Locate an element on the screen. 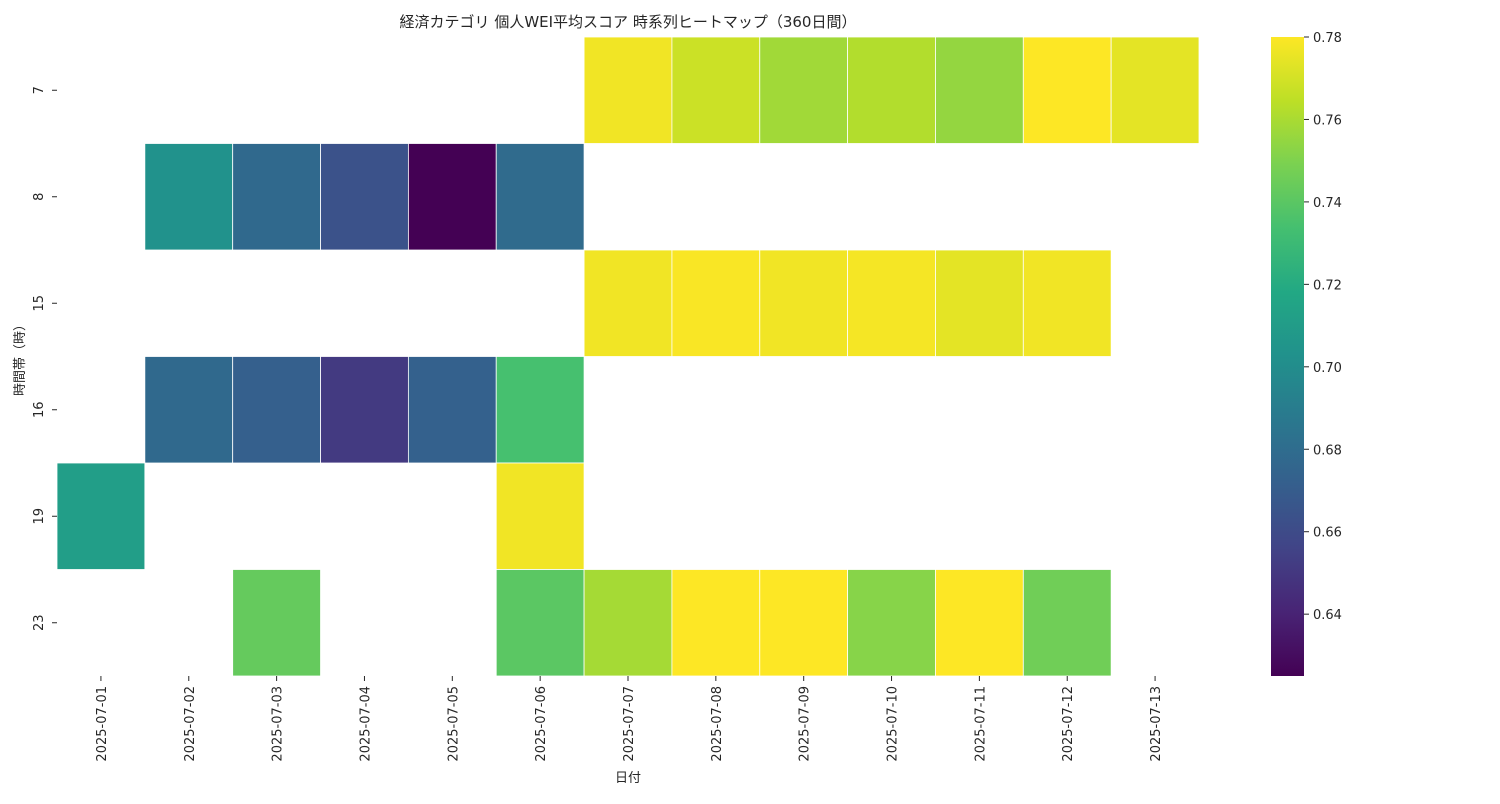 The width and height of the screenshot is (1500, 804). y-axis-ticks: 7 8 15 16 19 23 is located at coordinates (44, 358).